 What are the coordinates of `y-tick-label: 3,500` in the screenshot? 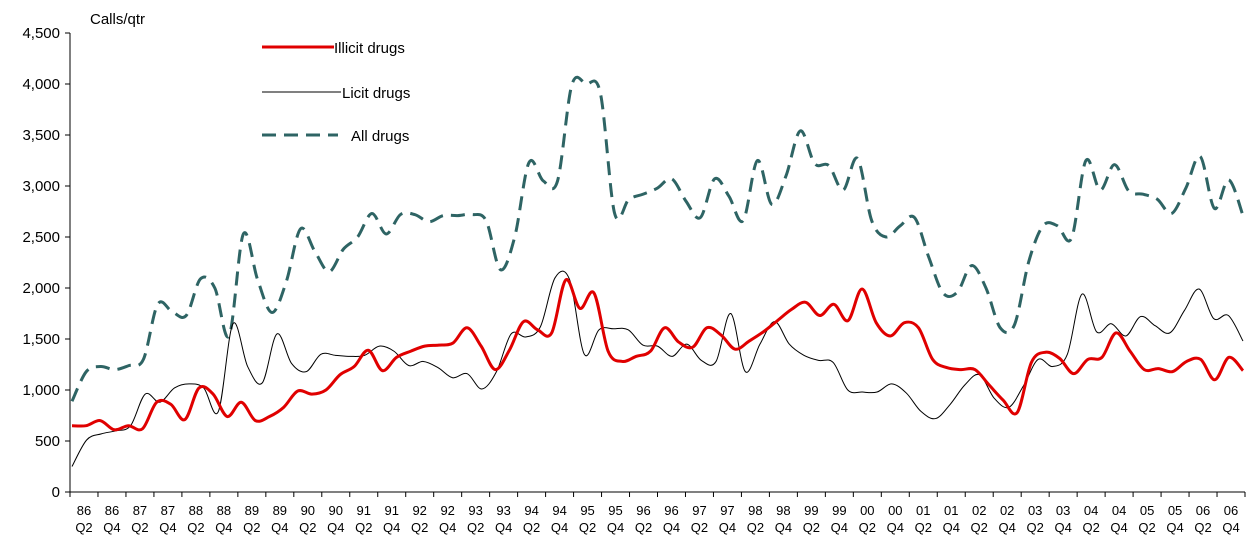 It's located at (41, 135).